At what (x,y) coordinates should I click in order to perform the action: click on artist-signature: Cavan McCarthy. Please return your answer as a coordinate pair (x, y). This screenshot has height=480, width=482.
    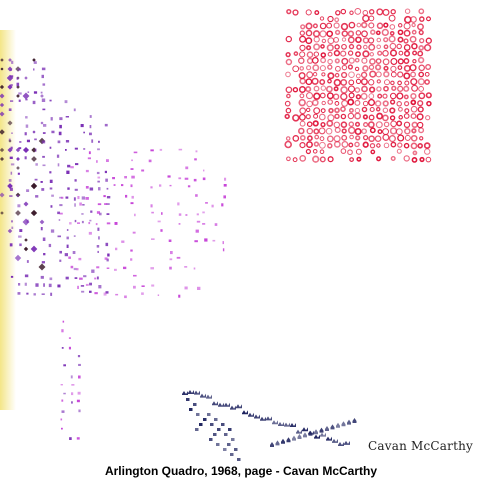
    Looking at the image, I should click on (421, 446).